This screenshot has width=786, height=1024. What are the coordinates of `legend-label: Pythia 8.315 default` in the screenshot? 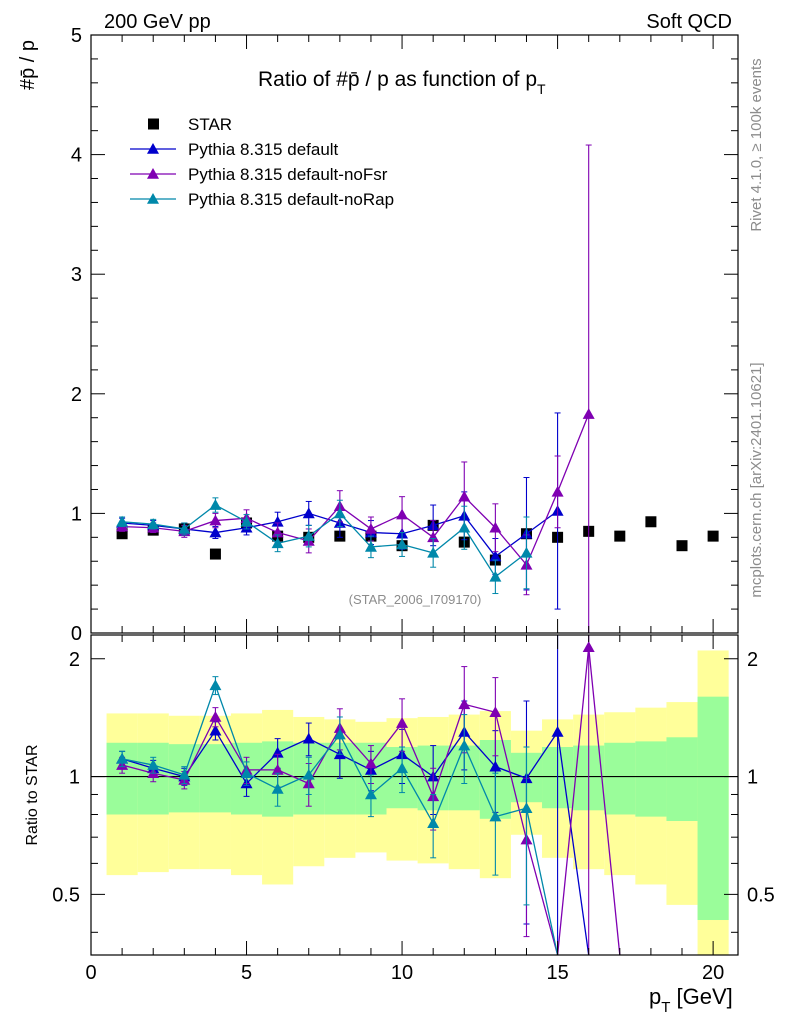 It's located at (263, 149).